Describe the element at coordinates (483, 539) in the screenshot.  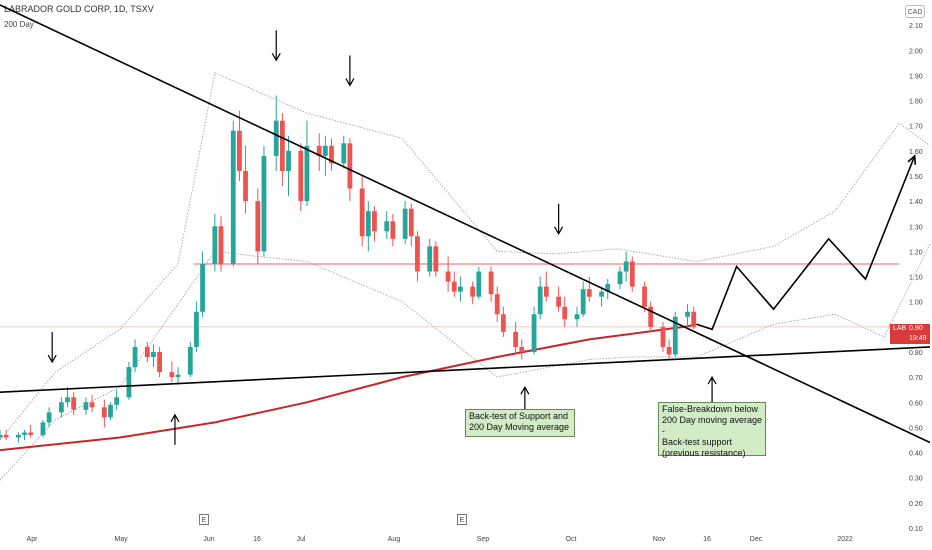
I see `x-tick-label: Sep` at that location.